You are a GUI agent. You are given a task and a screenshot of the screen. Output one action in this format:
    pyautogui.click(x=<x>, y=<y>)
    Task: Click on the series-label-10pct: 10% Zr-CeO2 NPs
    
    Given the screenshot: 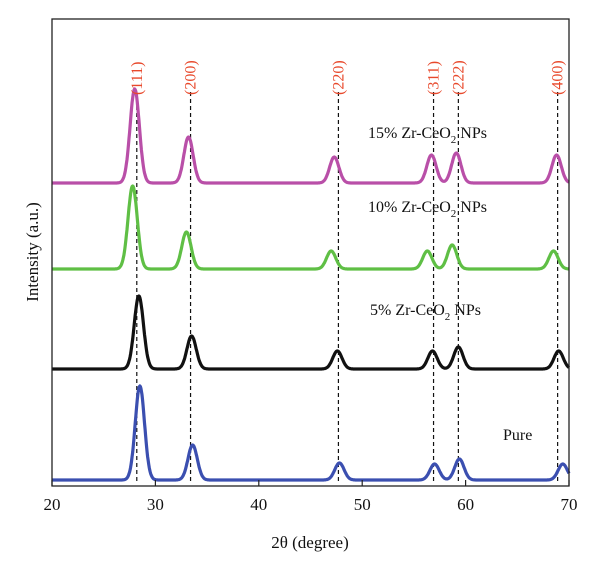 What is the action you would take?
    pyautogui.click(x=427, y=209)
    